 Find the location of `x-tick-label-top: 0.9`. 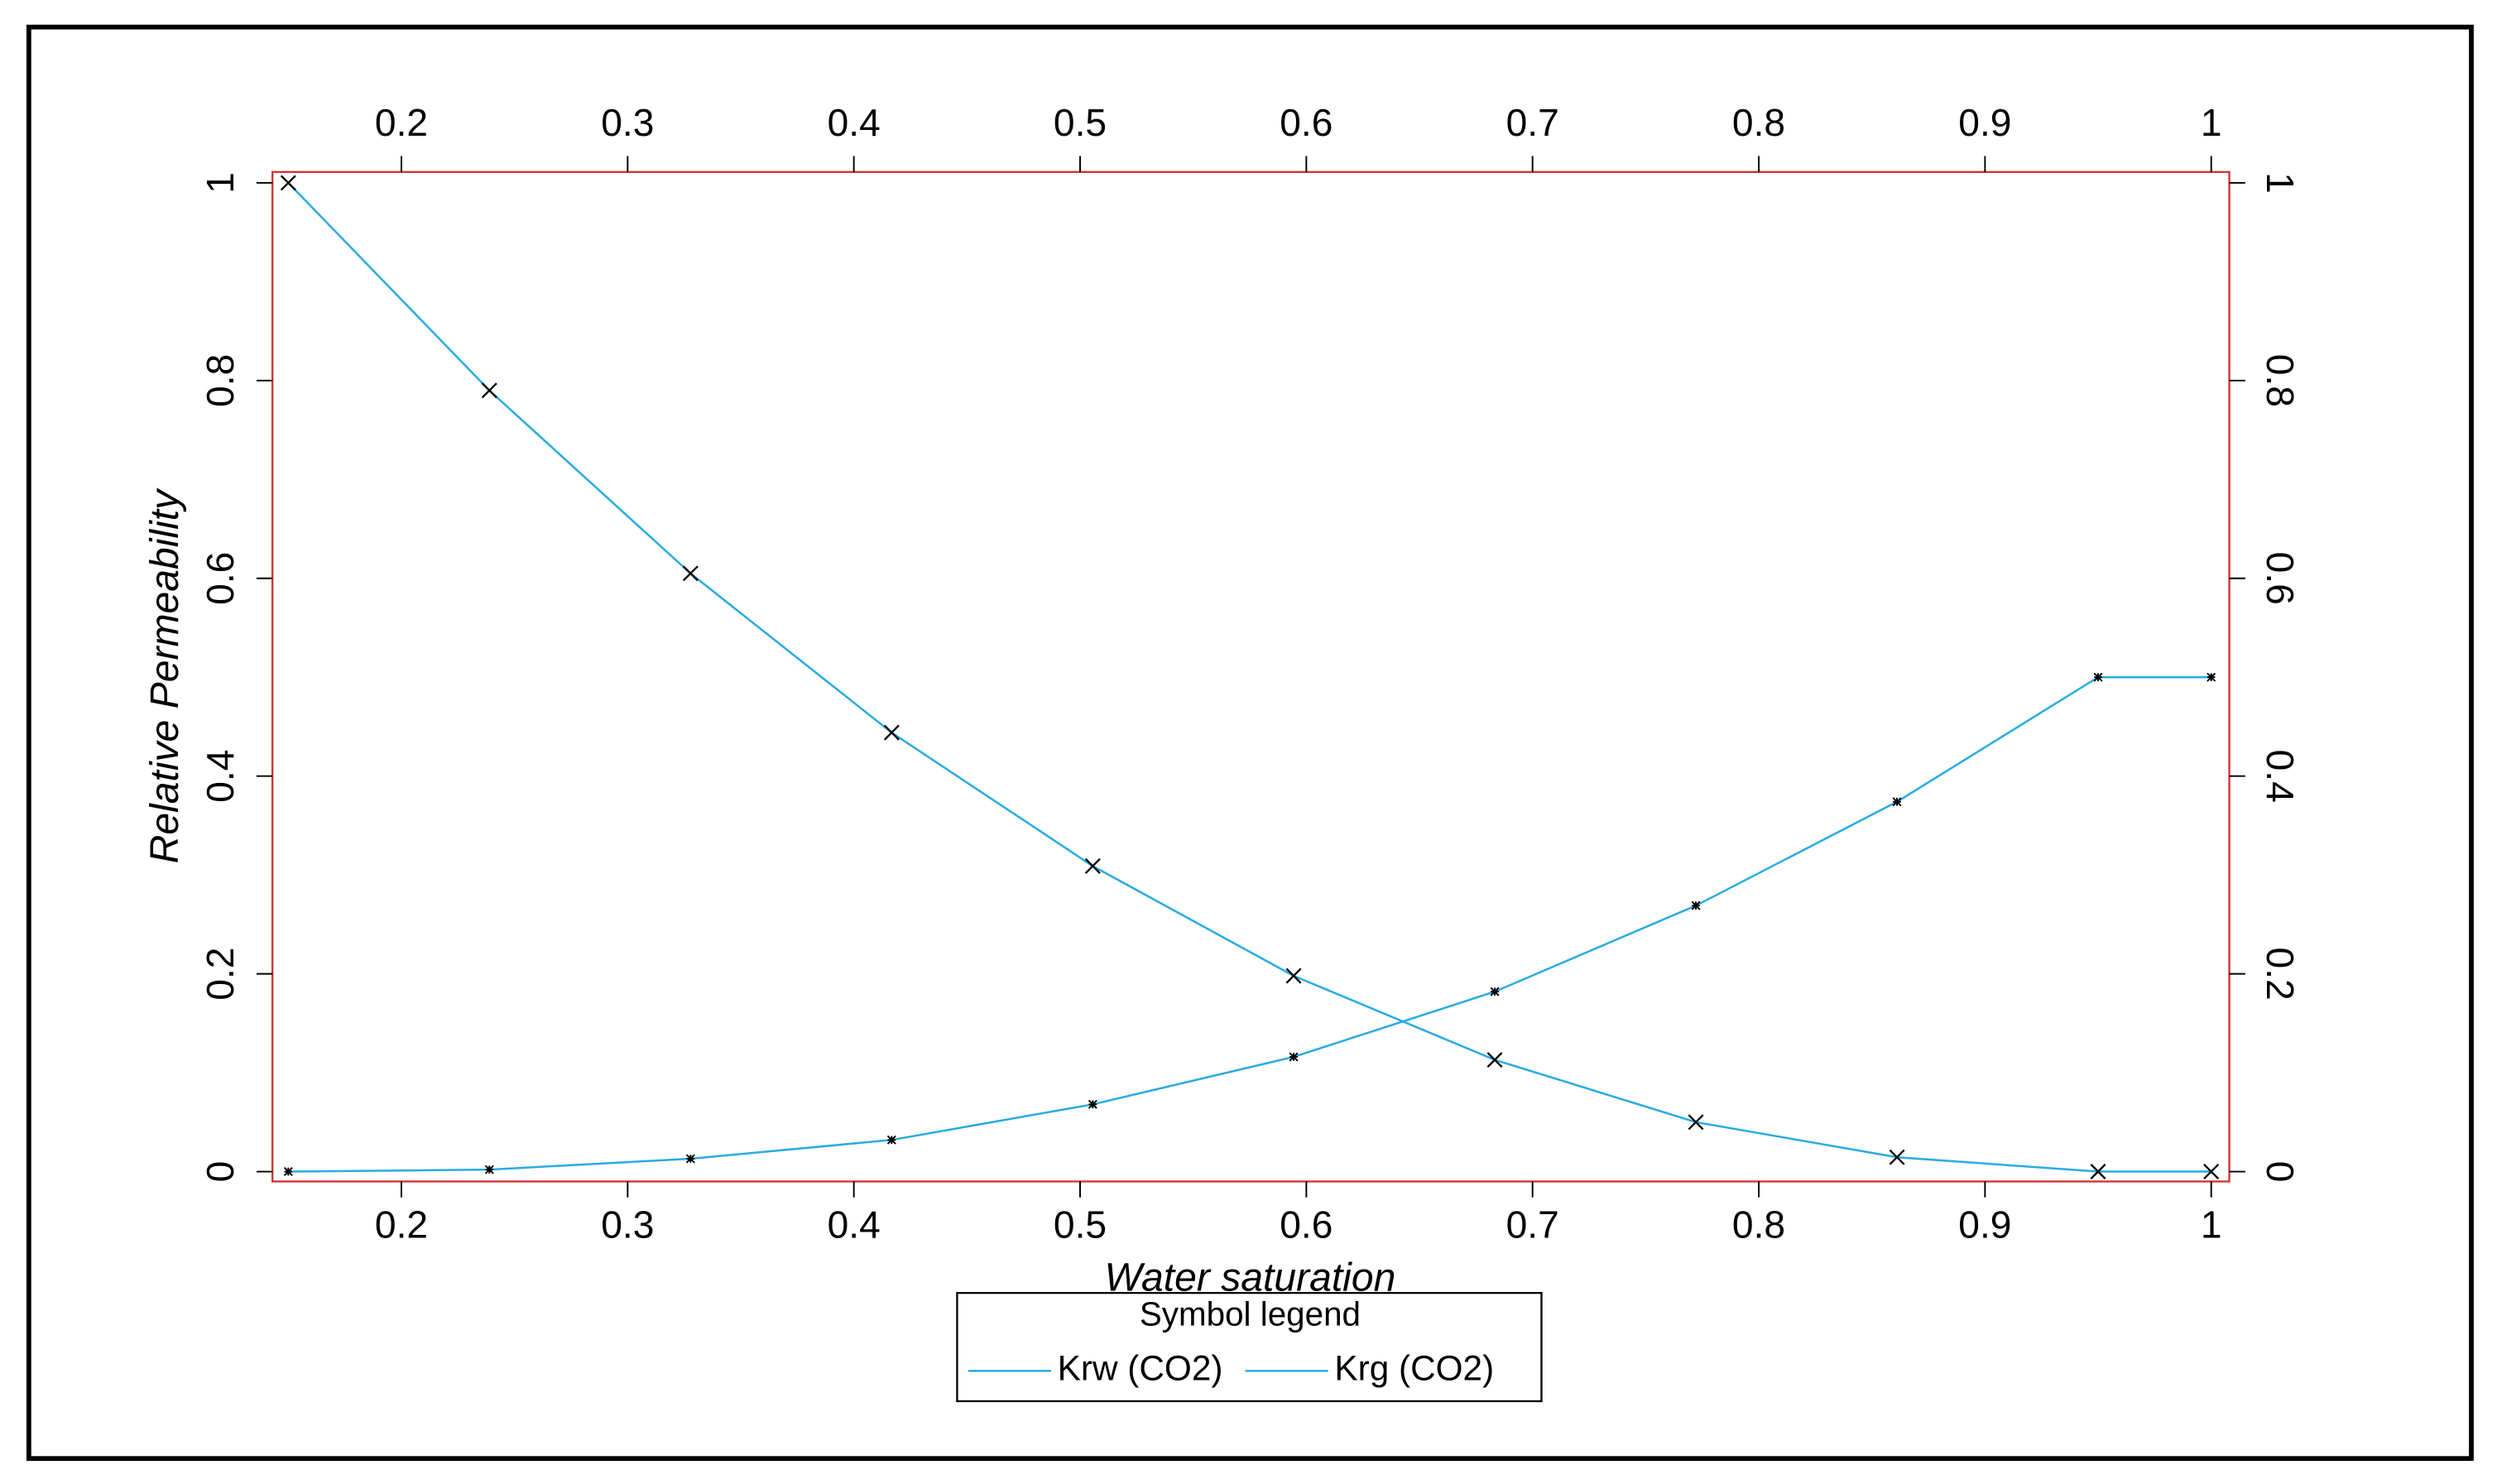

x-tick-label-top: 0.9 is located at coordinates (1984, 122).